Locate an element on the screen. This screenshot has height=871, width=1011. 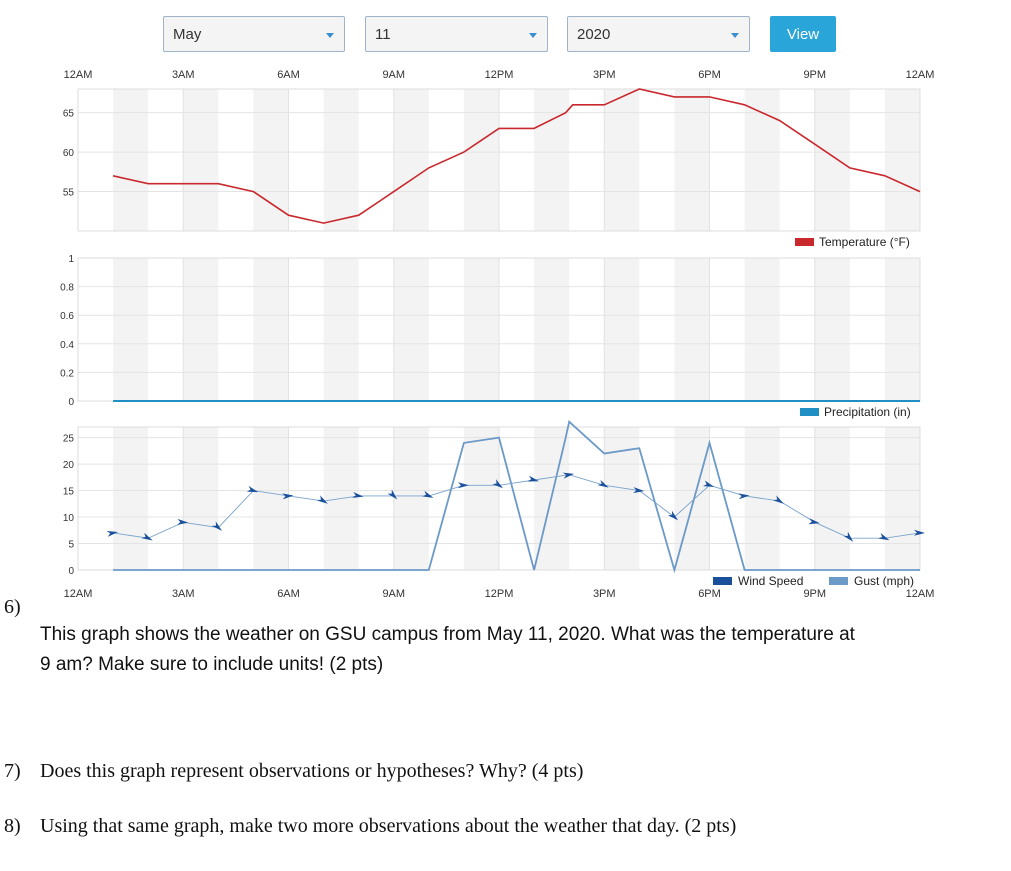
x-tick-label-top: 3PM is located at coordinates (604, 75).